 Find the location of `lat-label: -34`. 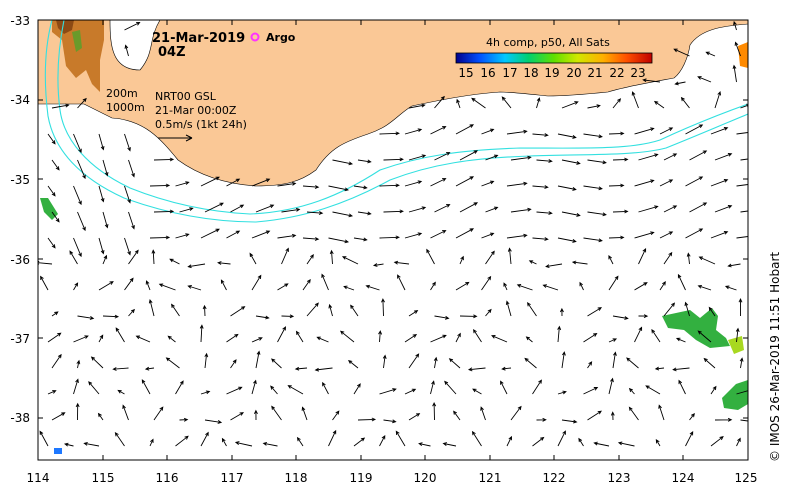

lat-label: -34 is located at coordinates (20, 100).